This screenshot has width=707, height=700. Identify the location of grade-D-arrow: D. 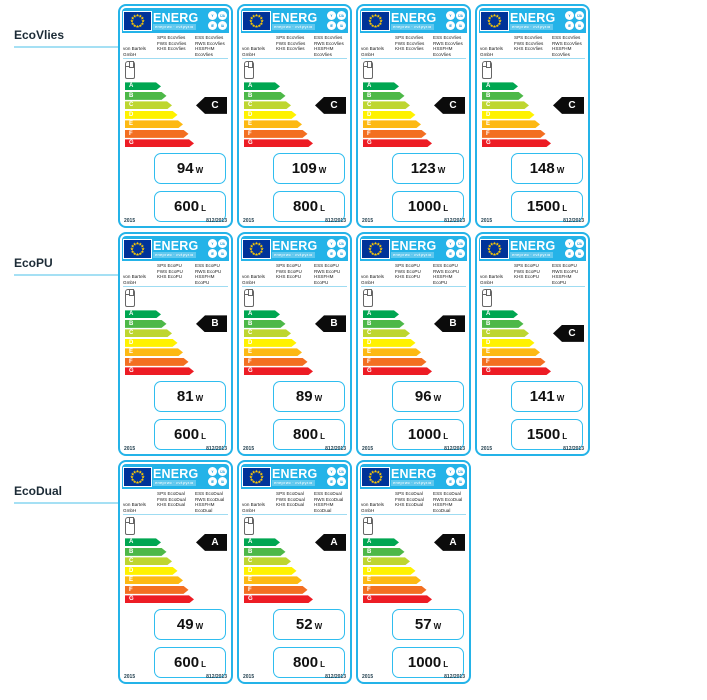
(508, 115).